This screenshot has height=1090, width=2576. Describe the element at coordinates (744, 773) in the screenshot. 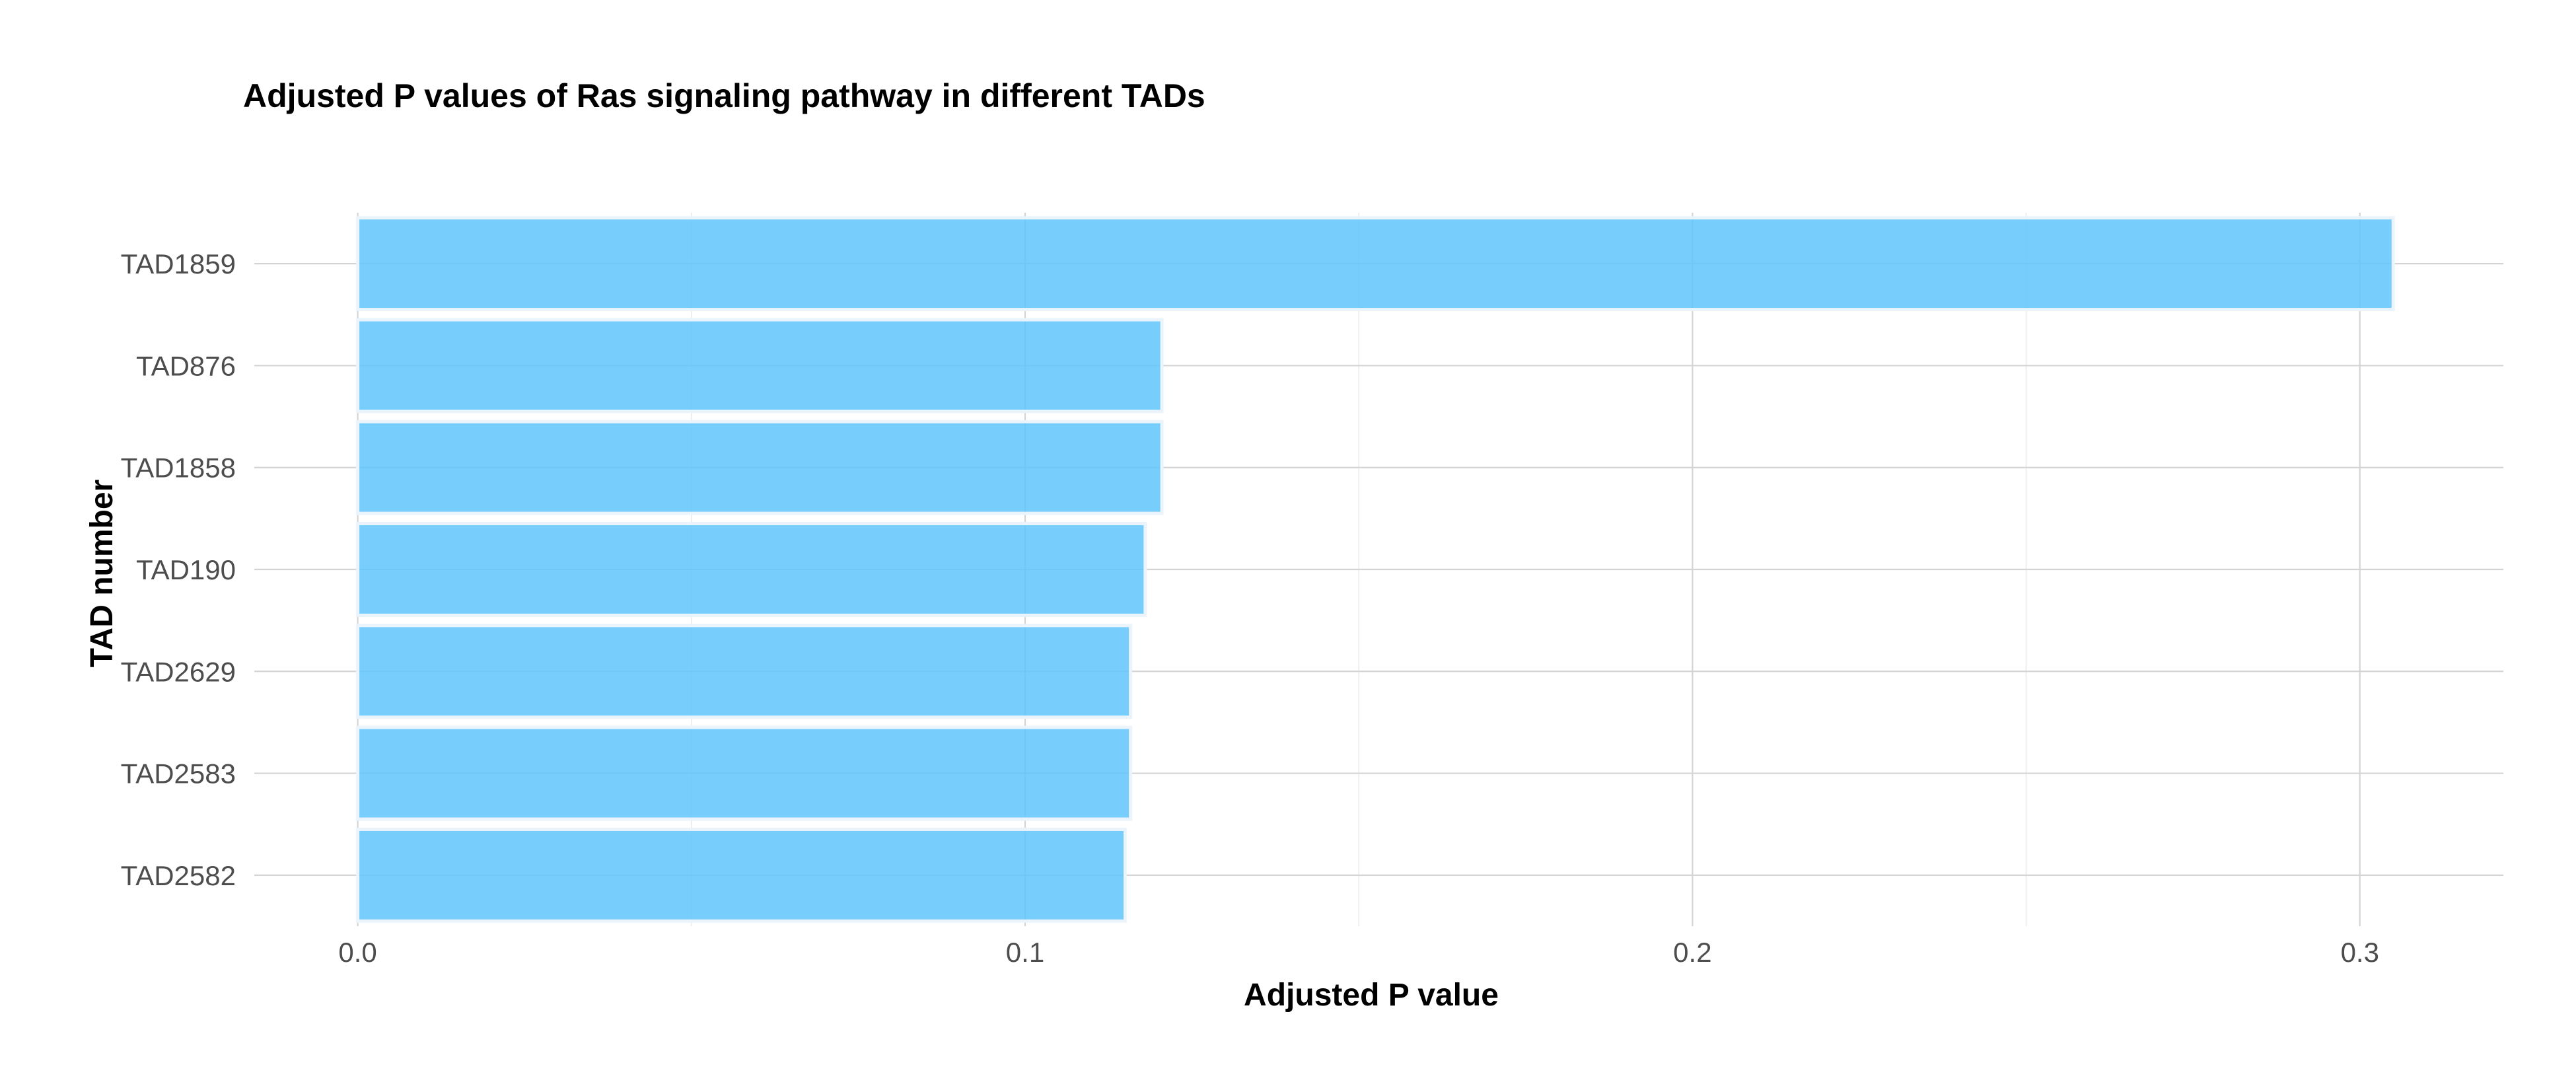

I see `bar-tad2583` at that location.